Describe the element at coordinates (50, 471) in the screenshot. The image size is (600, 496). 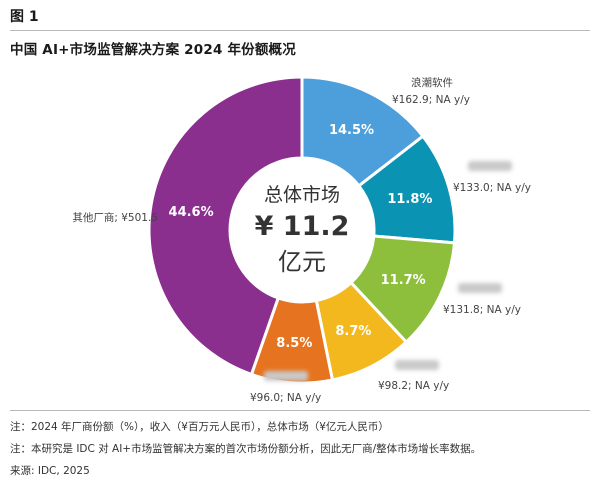
I see `source-note: 来源: IDC, 2025` at that location.